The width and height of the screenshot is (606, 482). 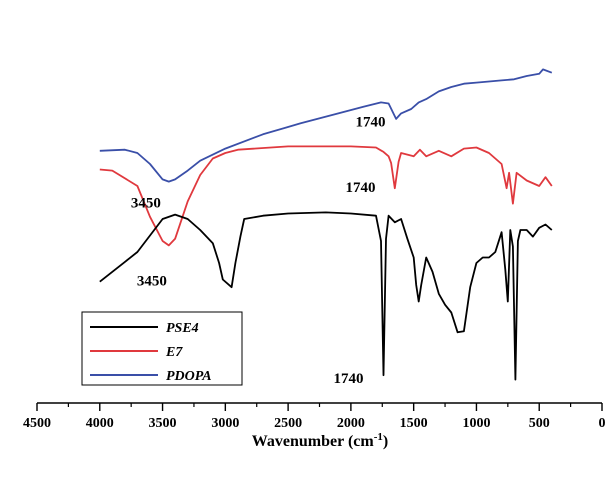 I want to click on x-tick-label: 1000, so click(x=476, y=423).